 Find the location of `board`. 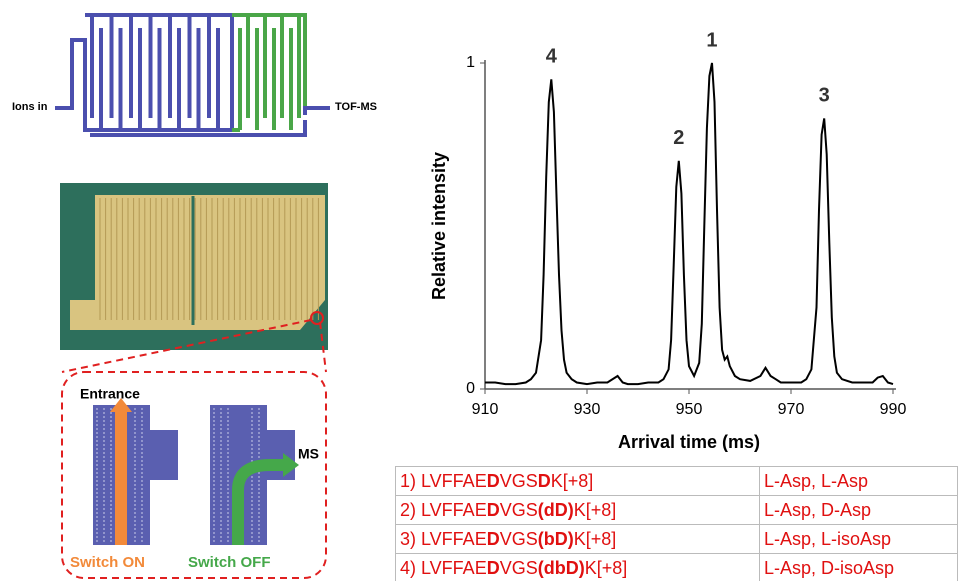

board is located at coordinates (197, 262).